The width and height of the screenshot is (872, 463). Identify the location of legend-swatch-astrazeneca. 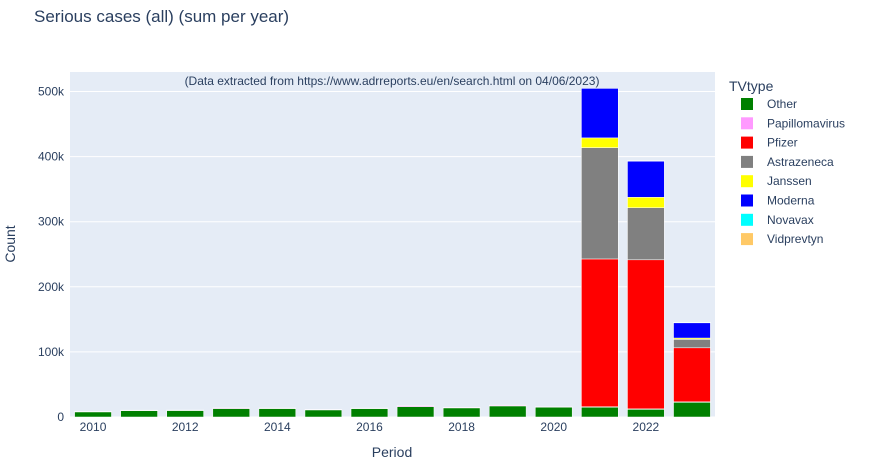
(747, 161).